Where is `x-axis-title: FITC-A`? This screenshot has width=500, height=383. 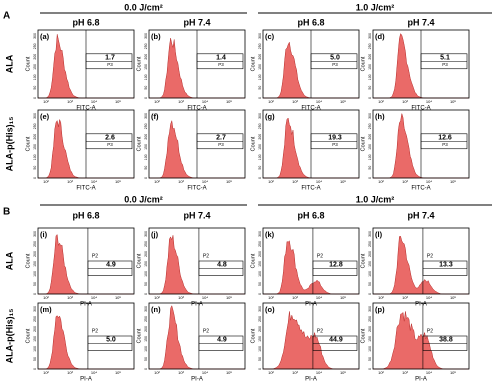 x-axis-title: FITC-A is located at coordinates (310, 189).